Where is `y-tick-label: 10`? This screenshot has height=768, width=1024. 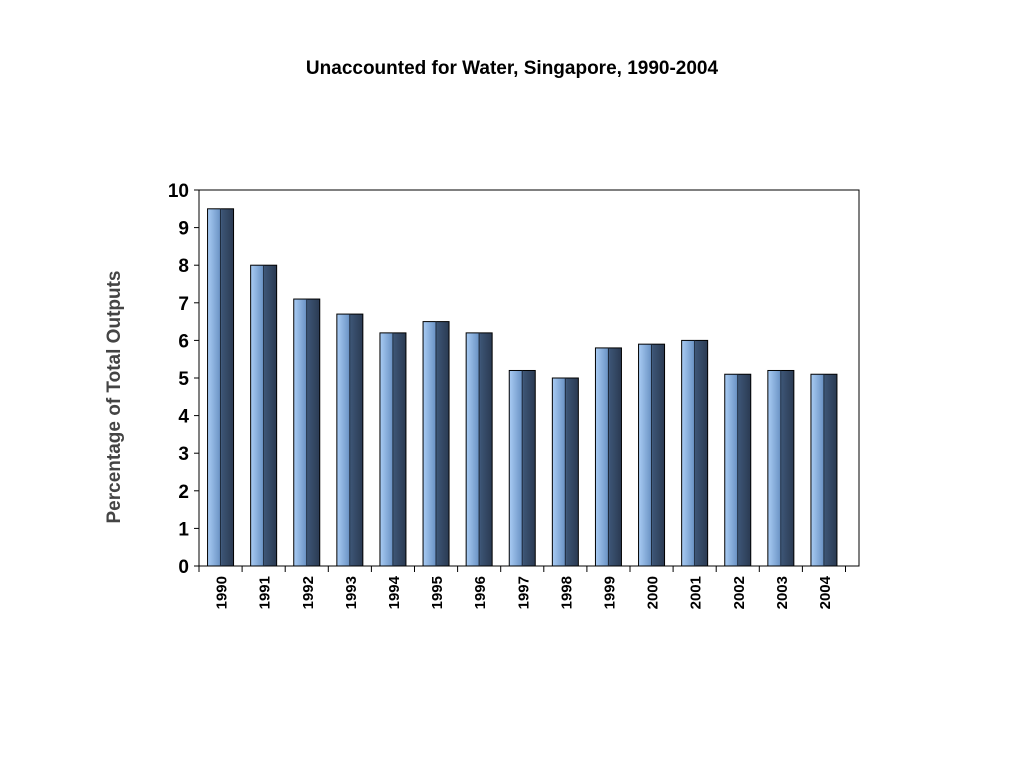
y-tick-label: 10 is located at coordinates (178, 191).